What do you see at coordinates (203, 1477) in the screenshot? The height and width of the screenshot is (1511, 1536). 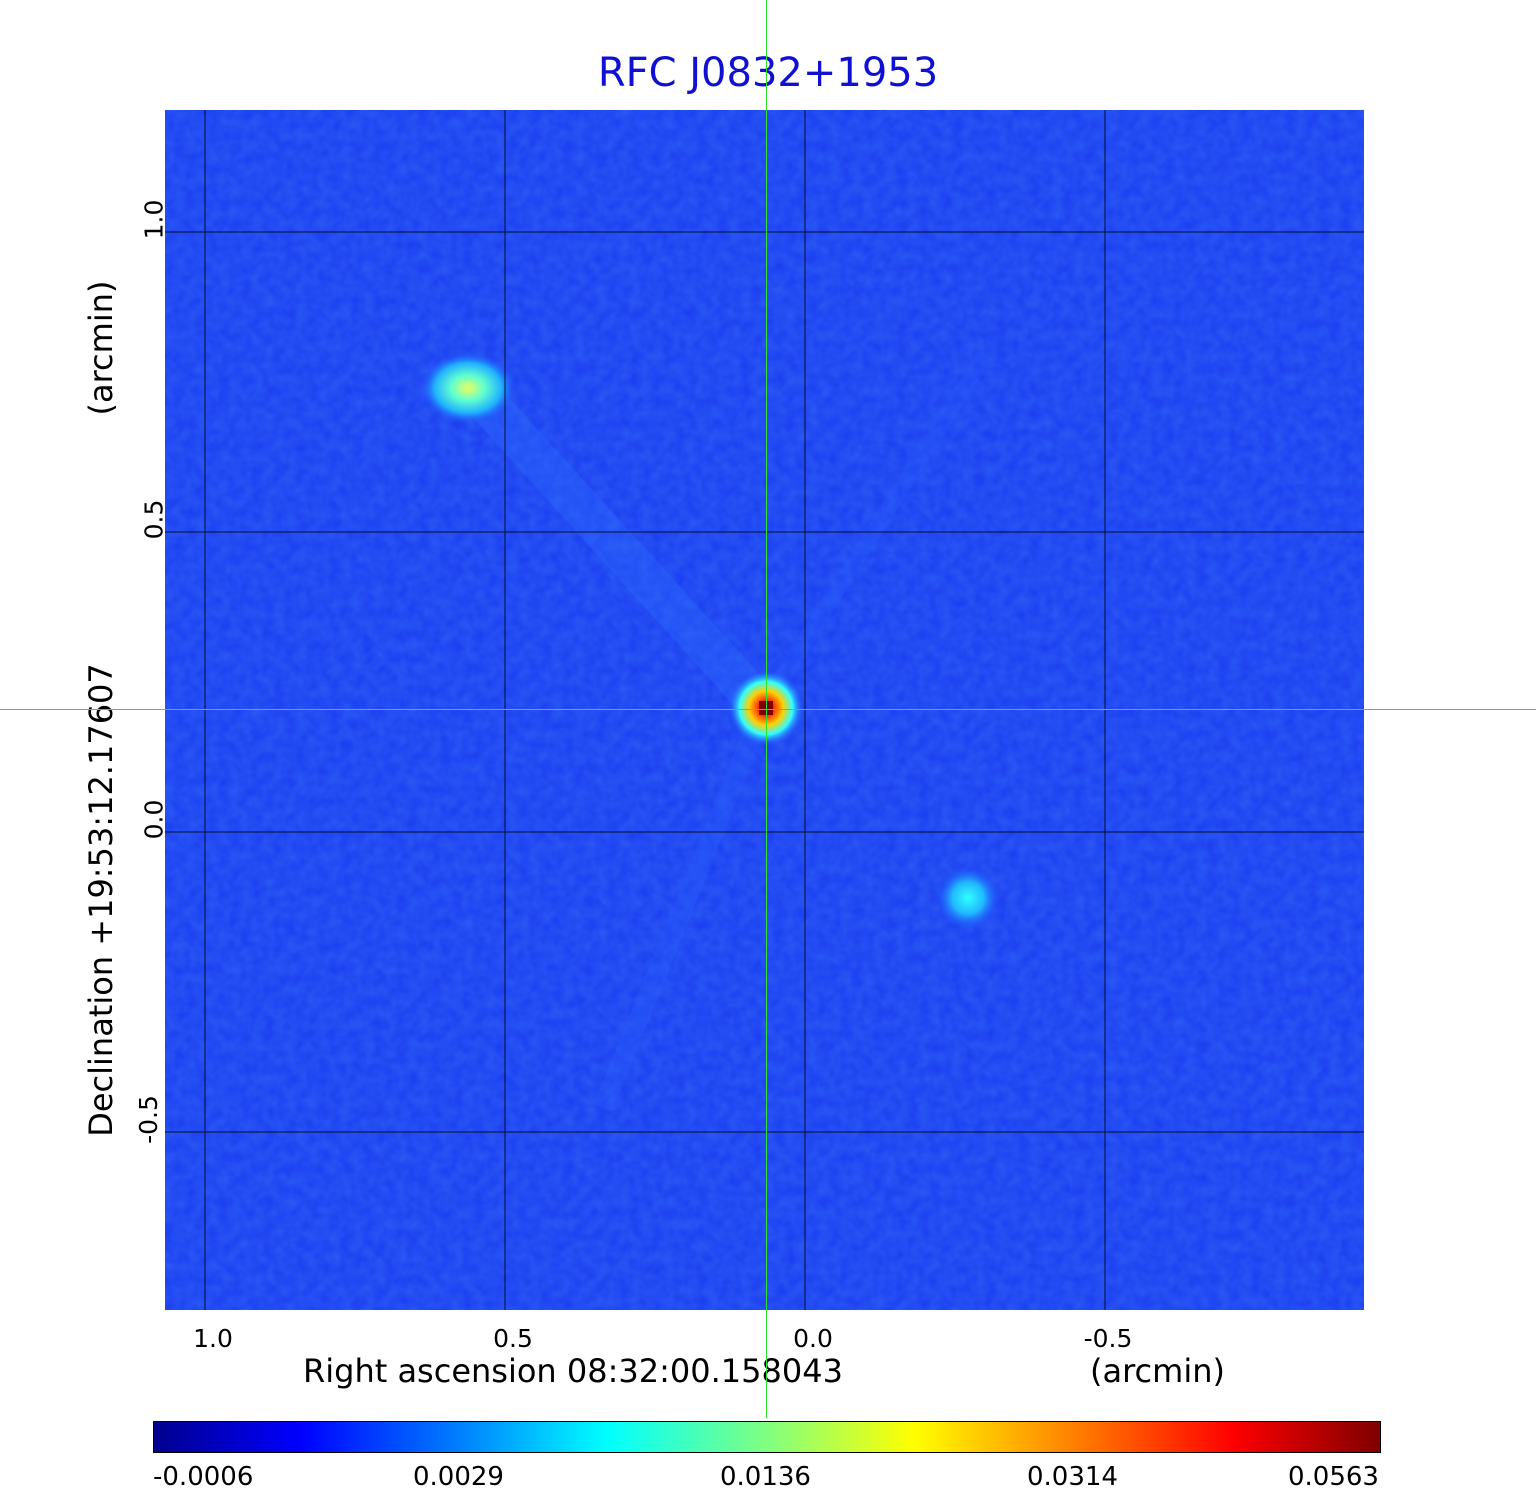 I see `colorbar-label: -0.0006` at bounding box center [203, 1477].